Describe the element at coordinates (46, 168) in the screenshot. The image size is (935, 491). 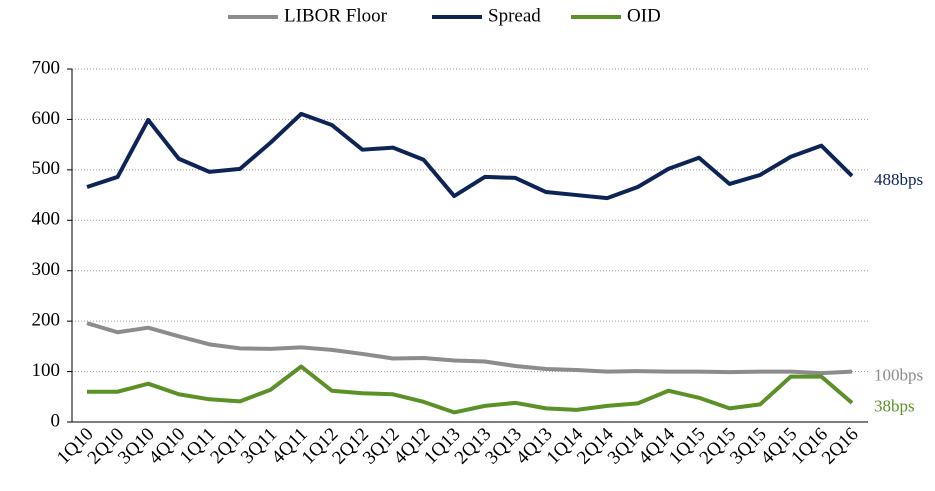
I see `y-tick-label: 500` at that location.